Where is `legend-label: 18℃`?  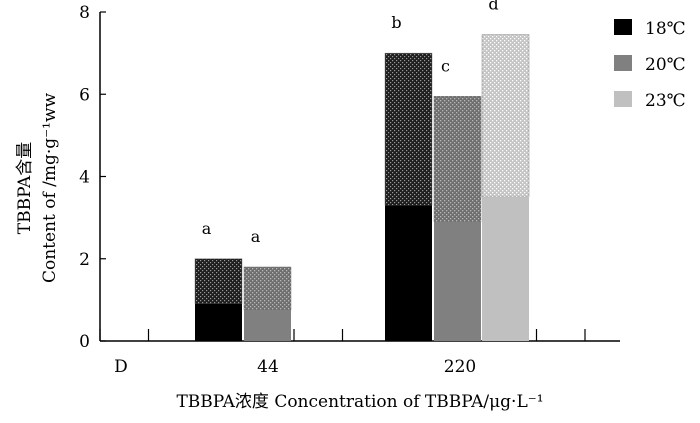
legend-label: 18℃ is located at coordinates (665, 29).